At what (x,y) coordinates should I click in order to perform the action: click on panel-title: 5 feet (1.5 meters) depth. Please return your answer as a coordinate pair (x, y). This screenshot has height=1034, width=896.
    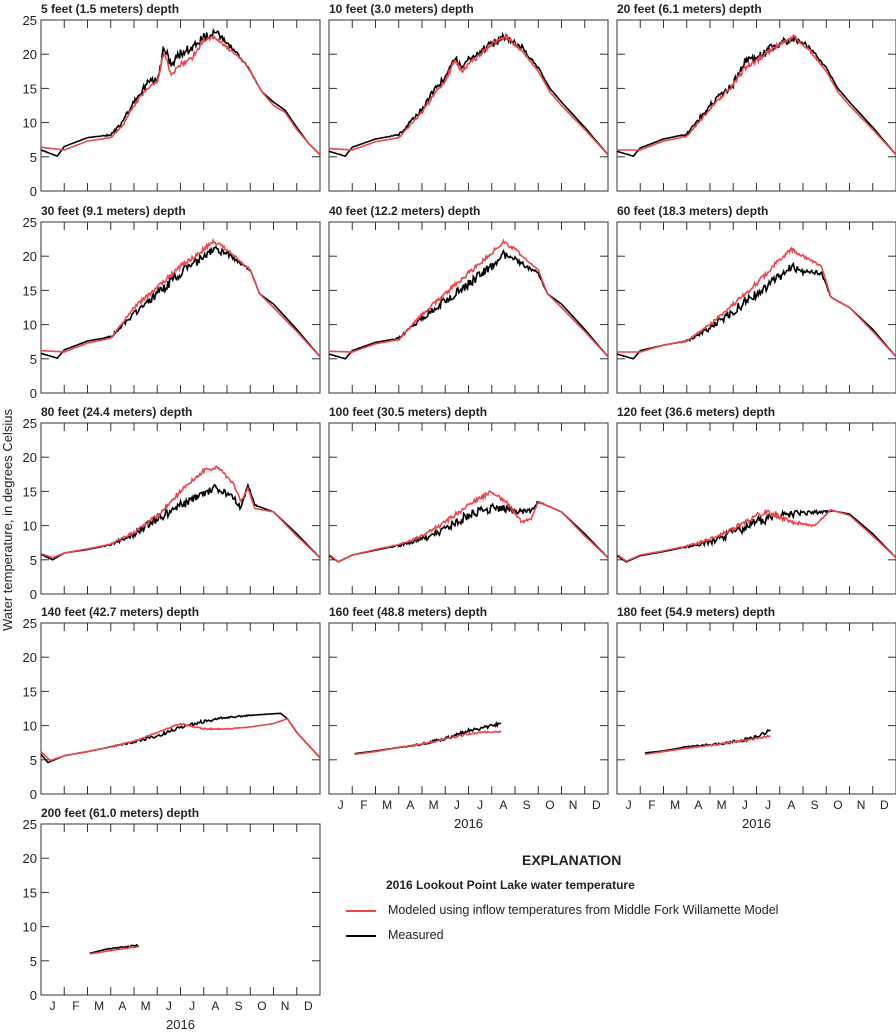
    Looking at the image, I should click on (110, 9).